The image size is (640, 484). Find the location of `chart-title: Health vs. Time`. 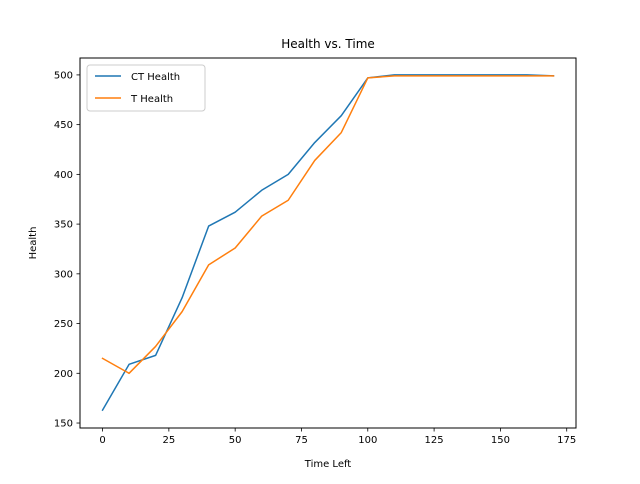

chart-title: Health vs. Time is located at coordinates (328, 44).